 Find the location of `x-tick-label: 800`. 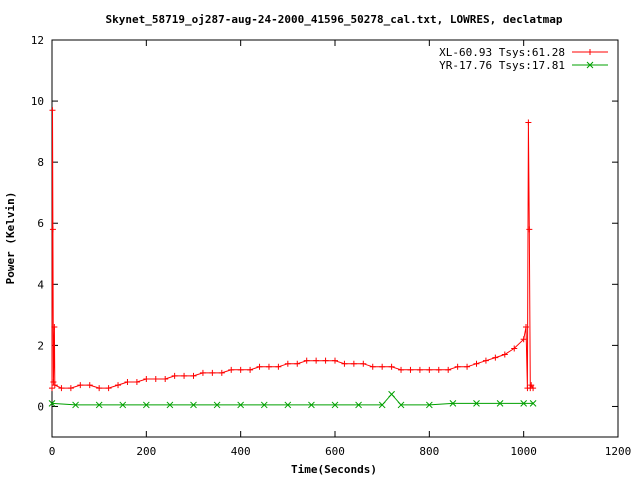

x-tick-label: 800 is located at coordinates (429, 451).